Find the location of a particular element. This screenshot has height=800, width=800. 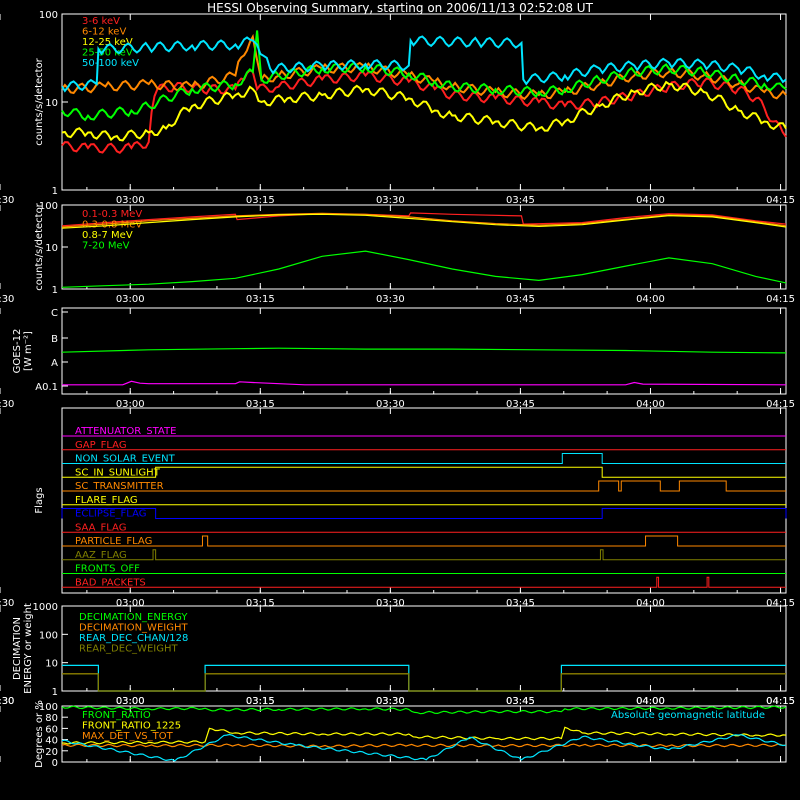

flag-label: NON_SOLAR_EVENT is located at coordinates (125, 459).